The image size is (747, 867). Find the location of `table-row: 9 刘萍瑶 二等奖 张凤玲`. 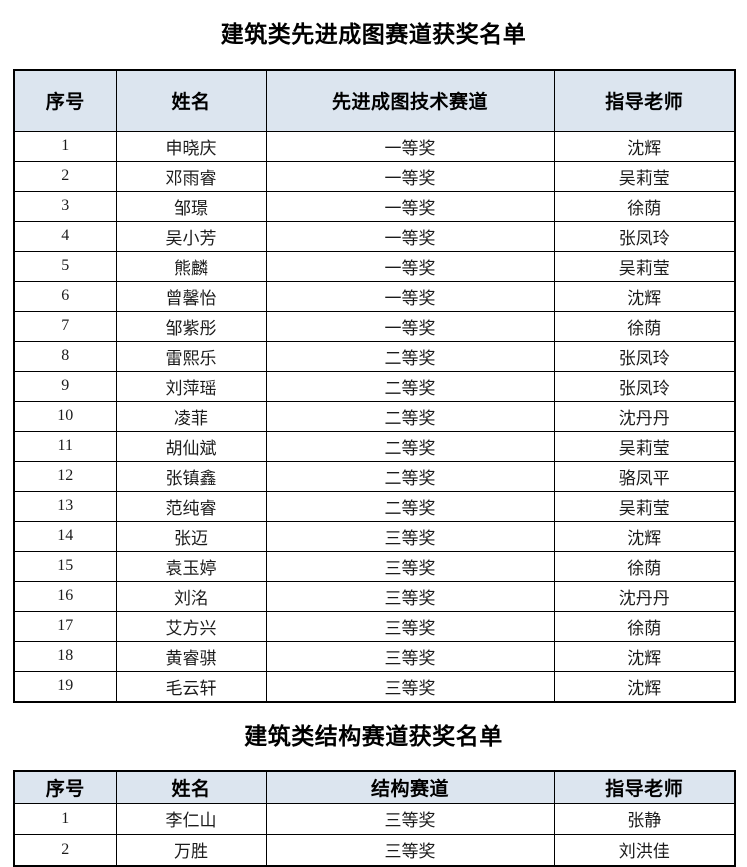

table-row: 9 刘萍瑶 二等奖 张凤玲 is located at coordinates (374, 386).